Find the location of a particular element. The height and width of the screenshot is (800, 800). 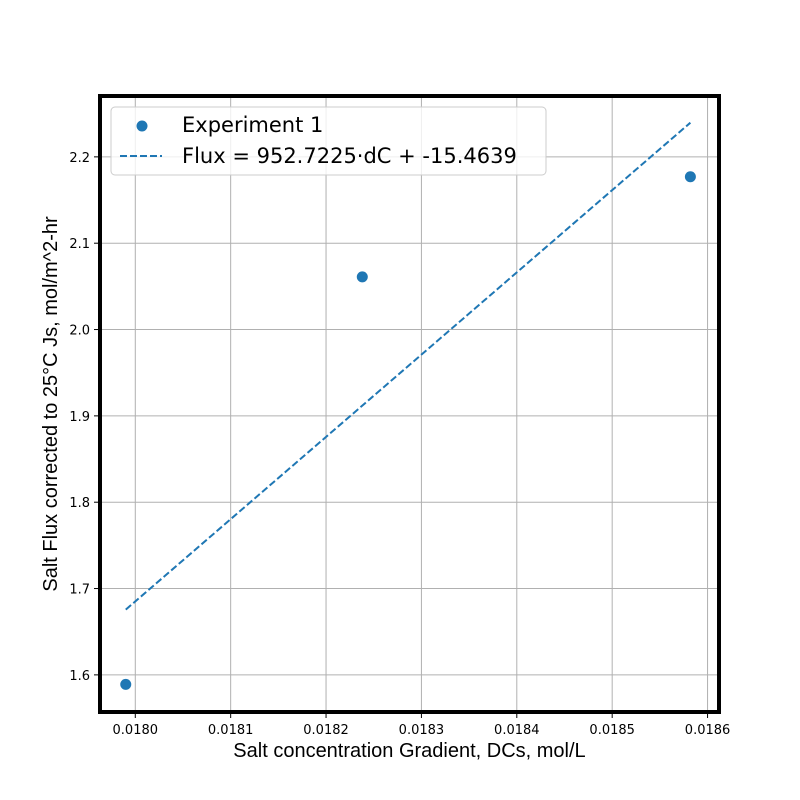

legend-box is located at coordinates (328, 141).